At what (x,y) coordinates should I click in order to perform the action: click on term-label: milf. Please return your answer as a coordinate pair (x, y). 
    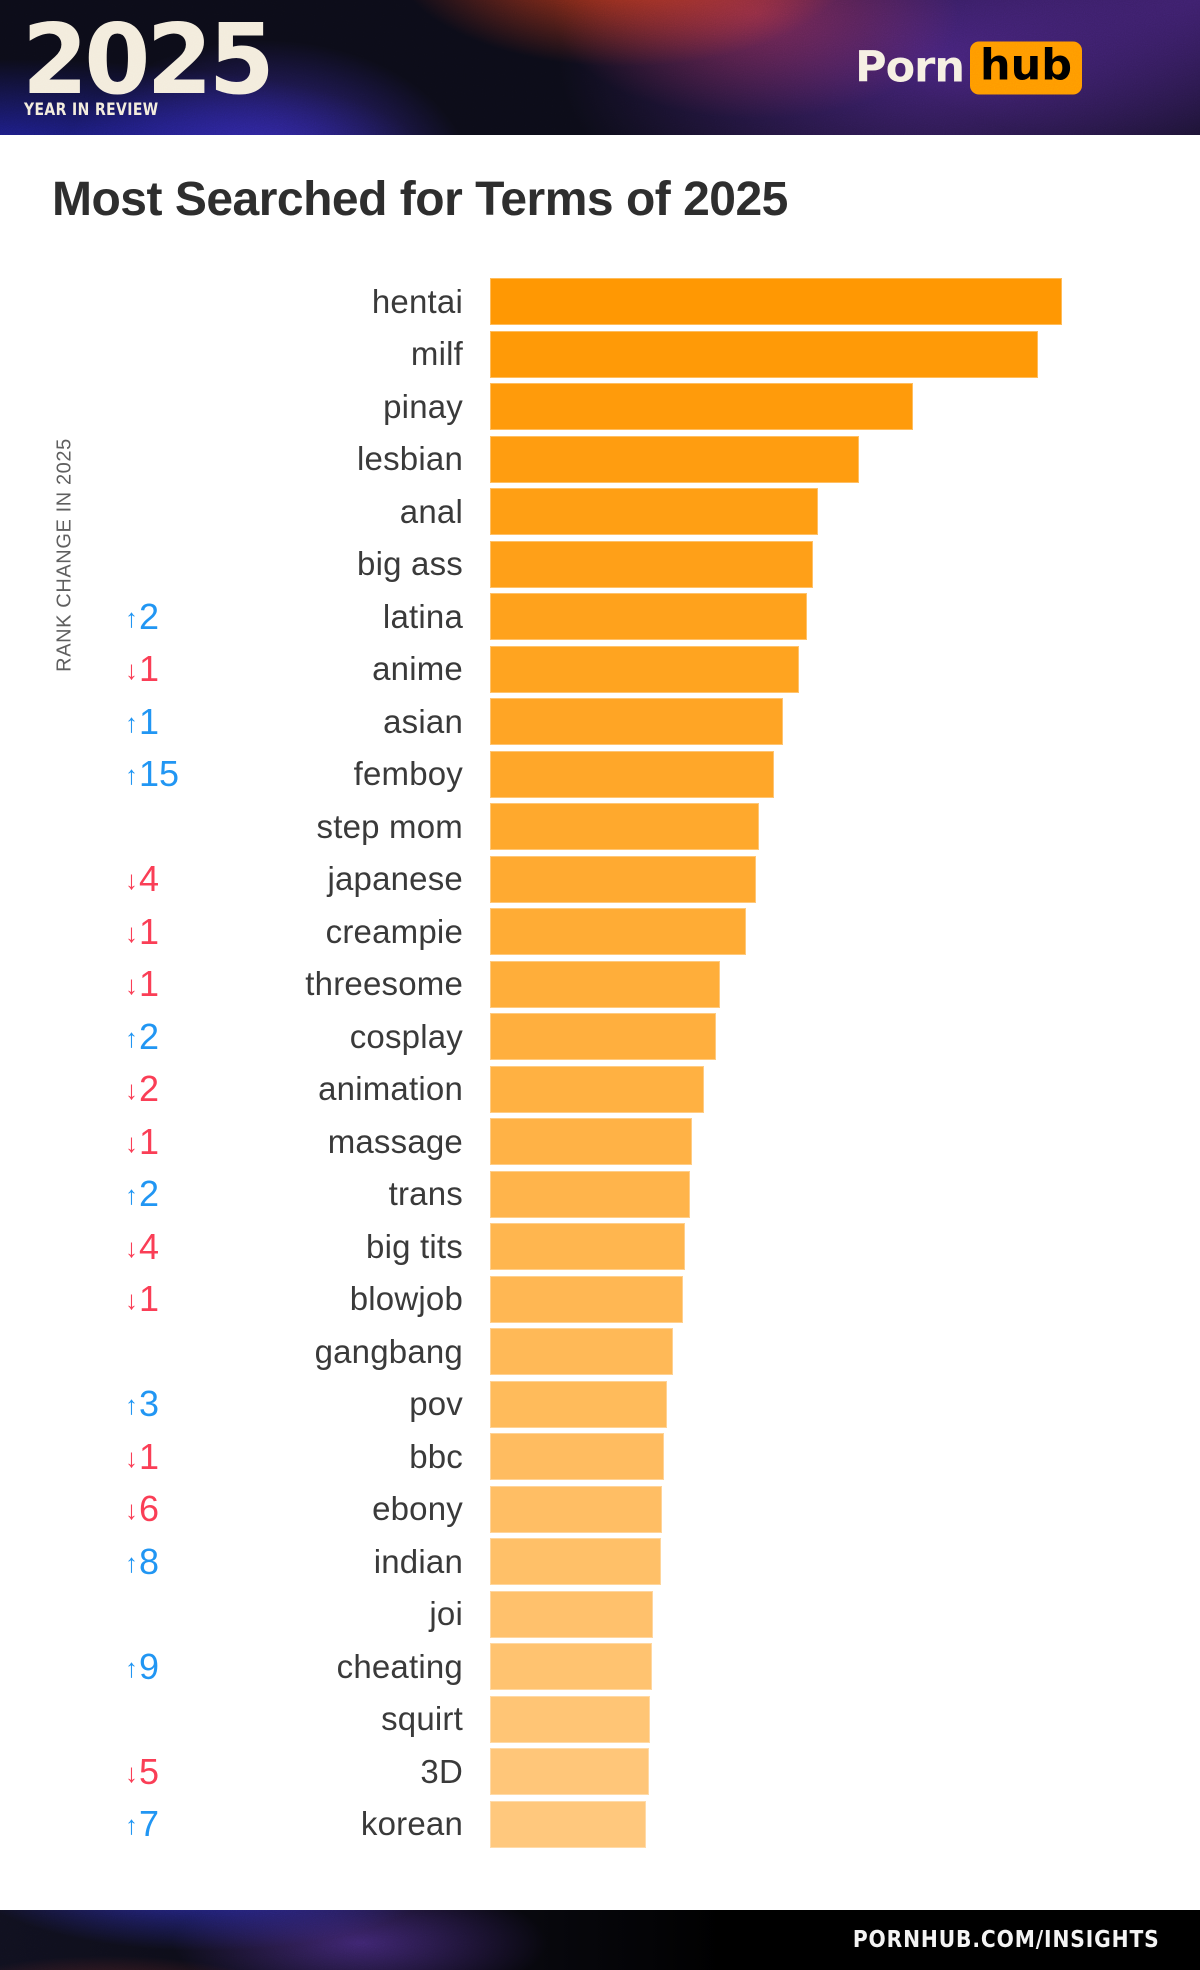
    Looking at the image, I should click on (436, 353).